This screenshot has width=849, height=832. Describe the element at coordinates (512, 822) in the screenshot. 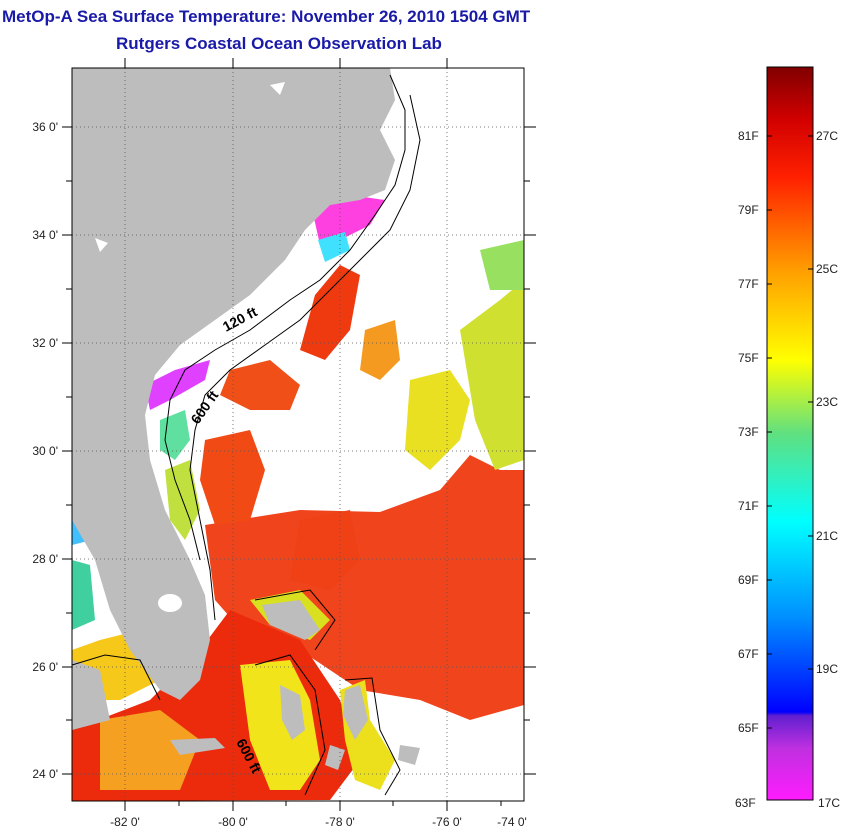

I see `lon-tick-label: -74 0'` at that location.